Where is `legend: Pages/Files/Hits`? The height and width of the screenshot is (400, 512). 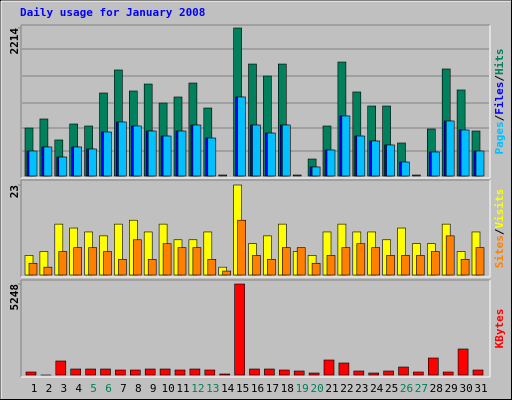 legend: Pages/Files/Hits is located at coordinates (499, 102).